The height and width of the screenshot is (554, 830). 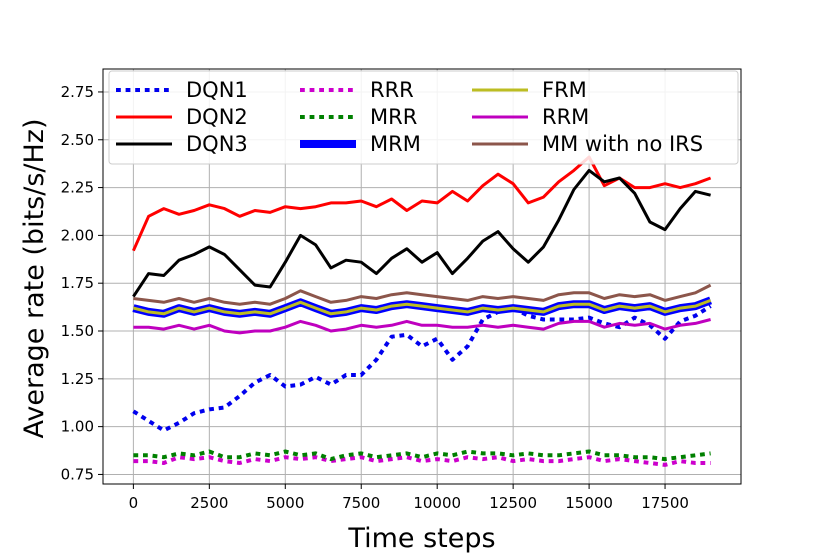 I want to click on y-tick-label: 1.00, so click(x=77, y=427).